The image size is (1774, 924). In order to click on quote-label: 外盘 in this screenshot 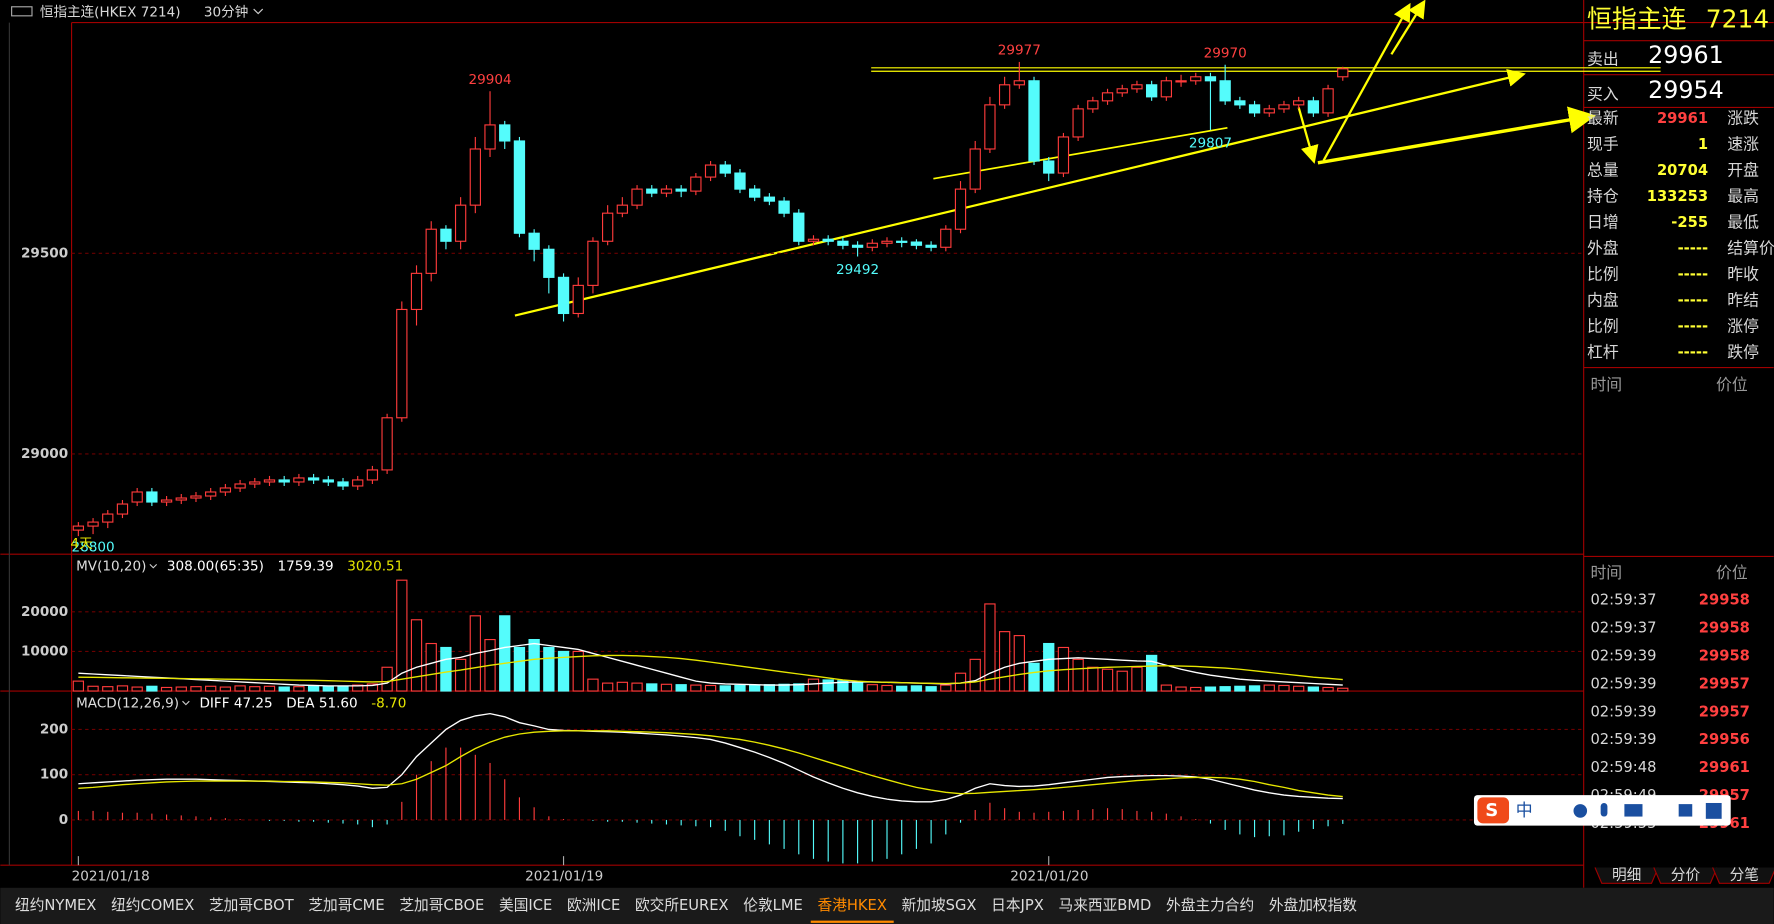, I will do `click(1603, 247)`.